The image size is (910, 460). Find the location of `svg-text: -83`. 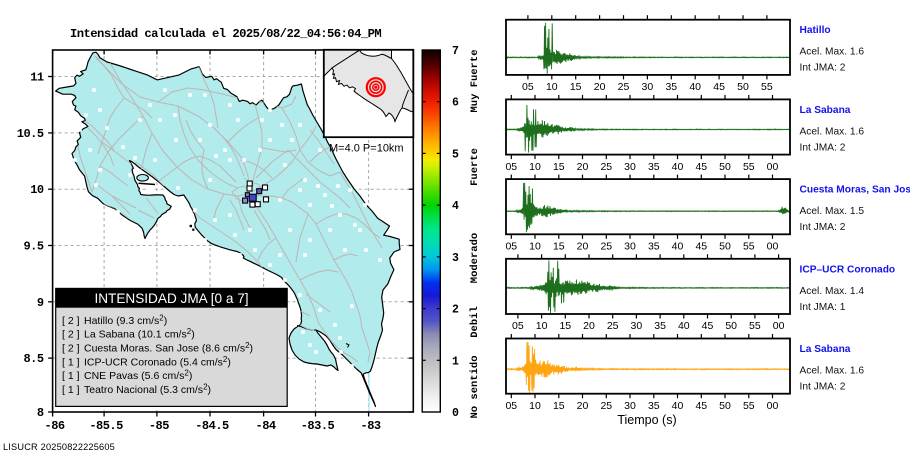

svg-text: -83 is located at coordinates (371, 426).